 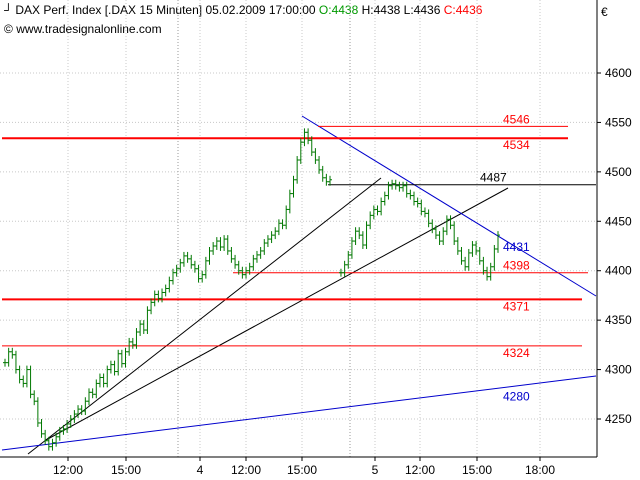 What do you see at coordinates (493, 178) in the screenshot?
I see `level-label-4487: 4487` at bounding box center [493, 178].